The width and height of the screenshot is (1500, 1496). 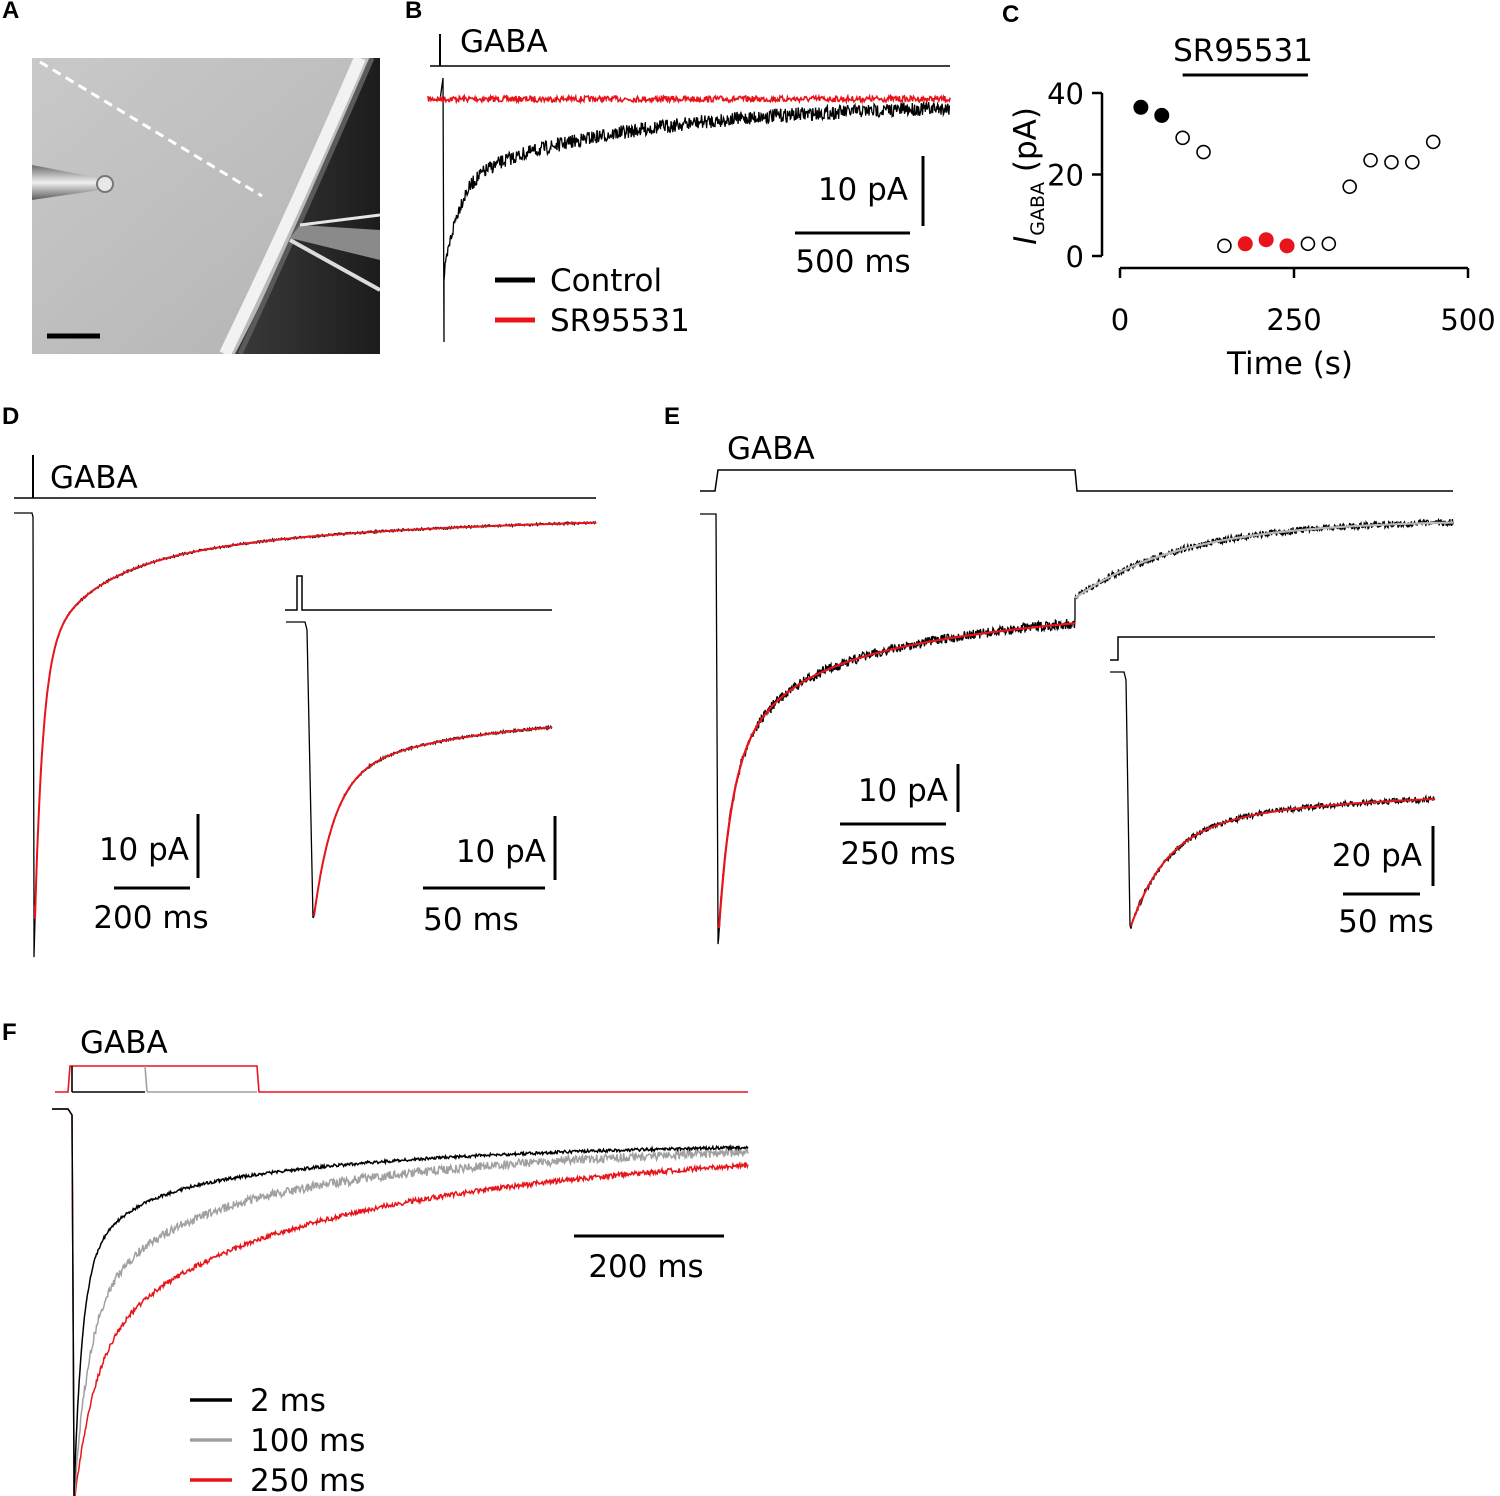 I want to click on panel-label-f: F, so click(x=9, y=1032).